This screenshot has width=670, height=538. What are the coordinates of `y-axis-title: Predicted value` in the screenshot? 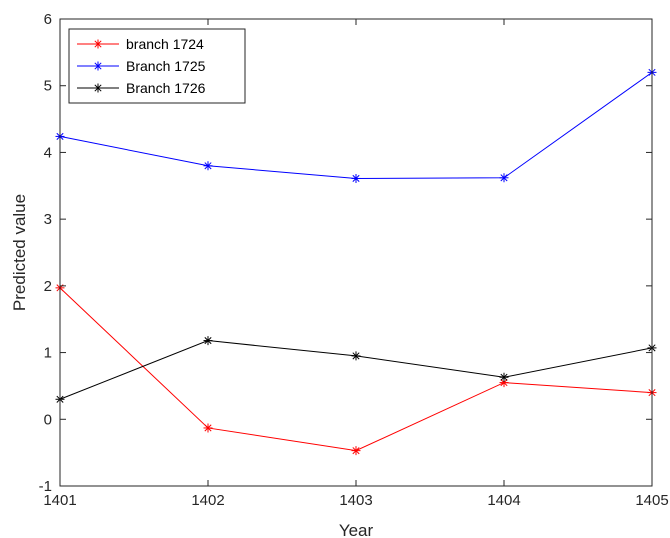 It's located at (19, 252).